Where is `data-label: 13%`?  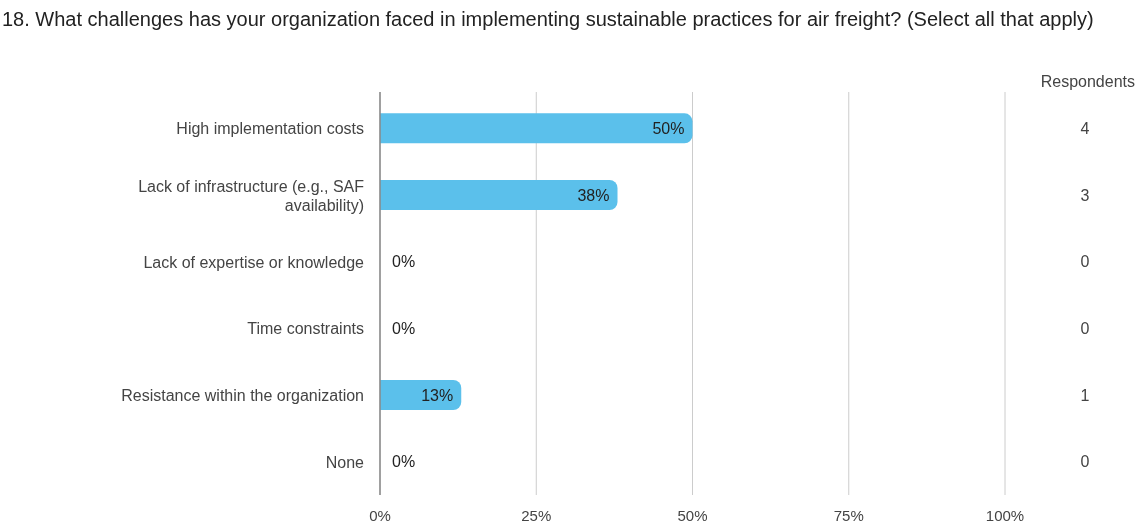 data-label: 13% is located at coordinates (437, 395).